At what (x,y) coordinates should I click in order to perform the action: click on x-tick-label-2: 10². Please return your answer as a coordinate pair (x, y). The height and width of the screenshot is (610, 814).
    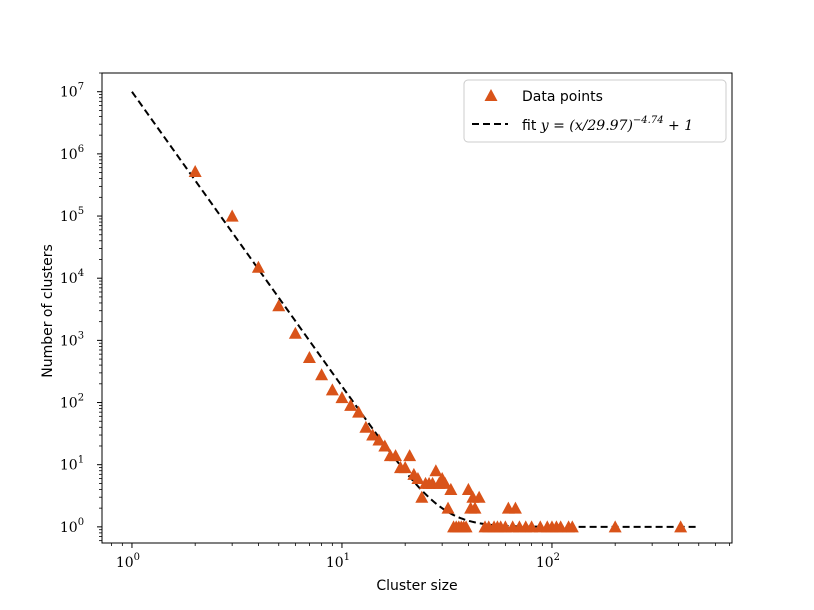
    Looking at the image, I should click on (548, 561).